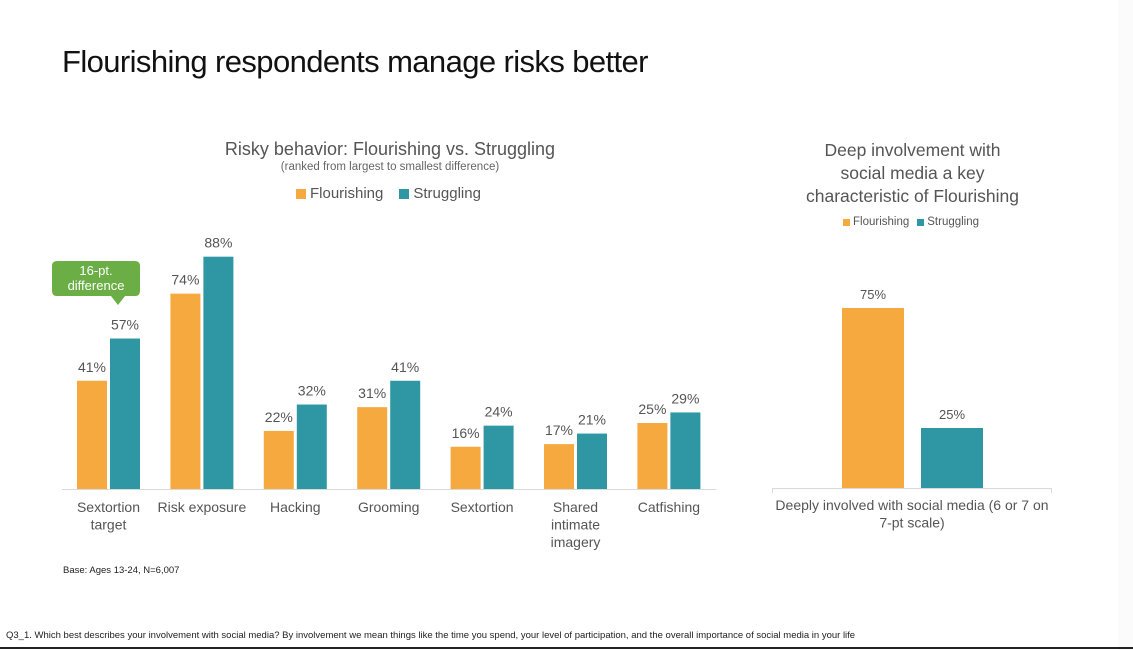  Describe the element at coordinates (96, 285) in the screenshot. I see `annotation-text: difference` at that location.